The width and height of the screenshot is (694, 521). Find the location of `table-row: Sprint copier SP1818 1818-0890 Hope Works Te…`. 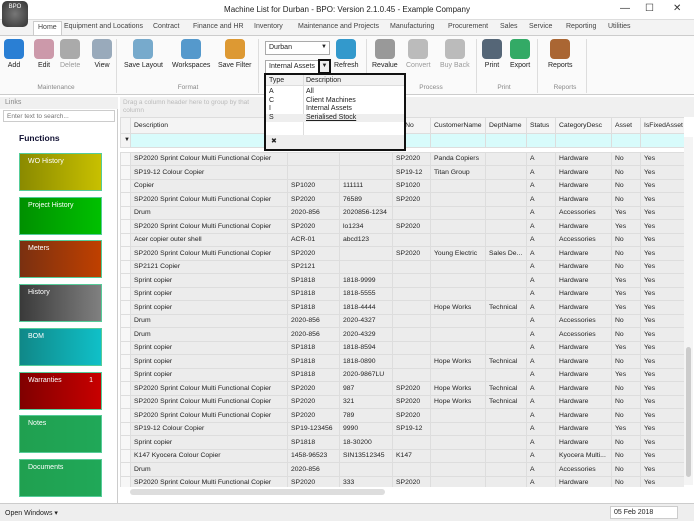

table-row: Sprint copier SP1818 1818-0890 Hope Works Te… is located at coordinates (402, 361).